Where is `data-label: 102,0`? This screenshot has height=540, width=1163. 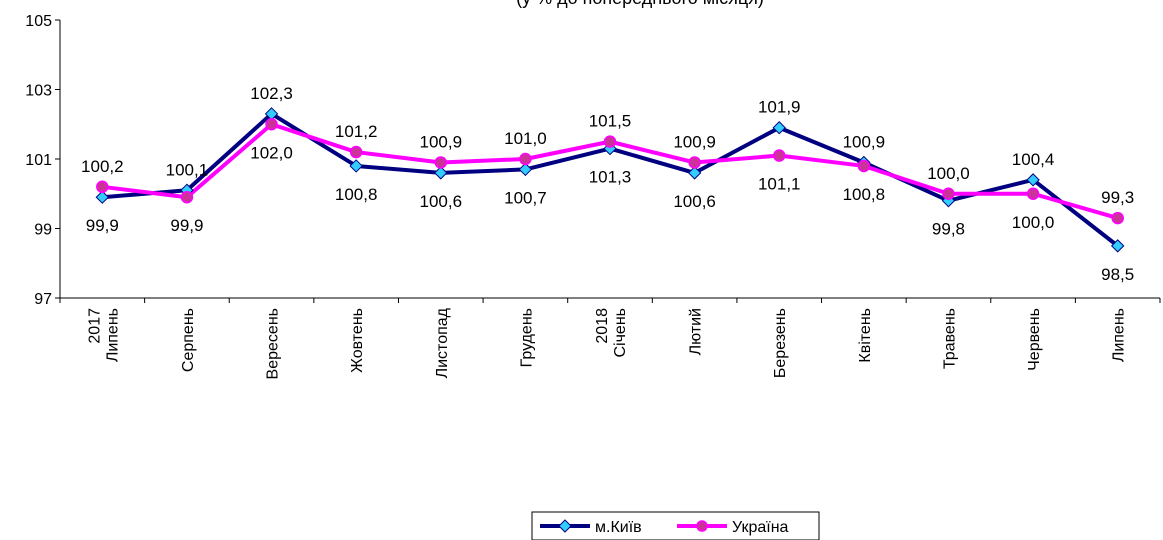 data-label: 102,0 is located at coordinates (271, 152).